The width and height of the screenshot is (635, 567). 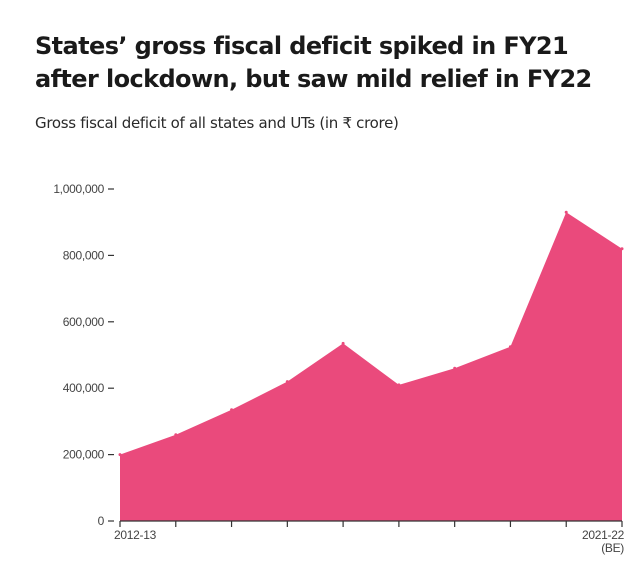 What do you see at coordinates (84, 322) in the screenshot?
I see `y-tick-label: 600,000` at bounding box center [84, 322].